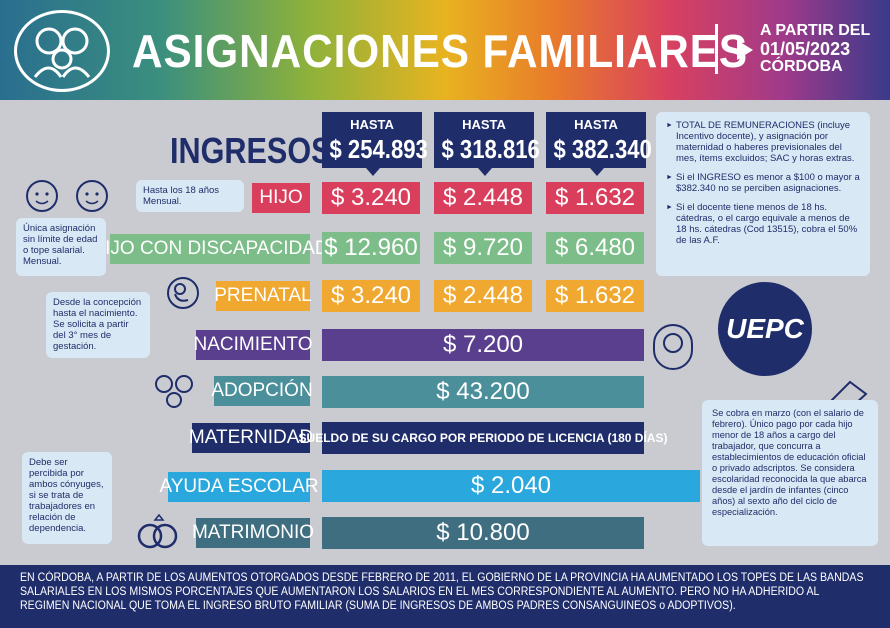 Image resolution: width=890 pixels, height=628 pixels. Describe the element at coordinates (262, 391) in the screenshot. I see `row-label-adopcion: ADOPCIÓN` at that location.